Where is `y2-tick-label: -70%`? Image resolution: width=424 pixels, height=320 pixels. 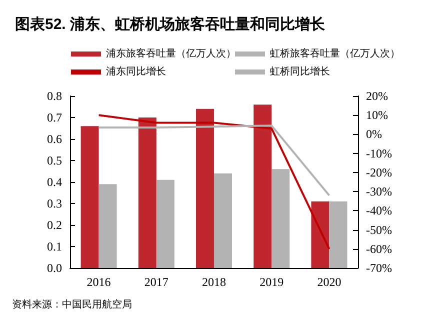
y2-tick-label: -70% is located at coordinates (379, 268).